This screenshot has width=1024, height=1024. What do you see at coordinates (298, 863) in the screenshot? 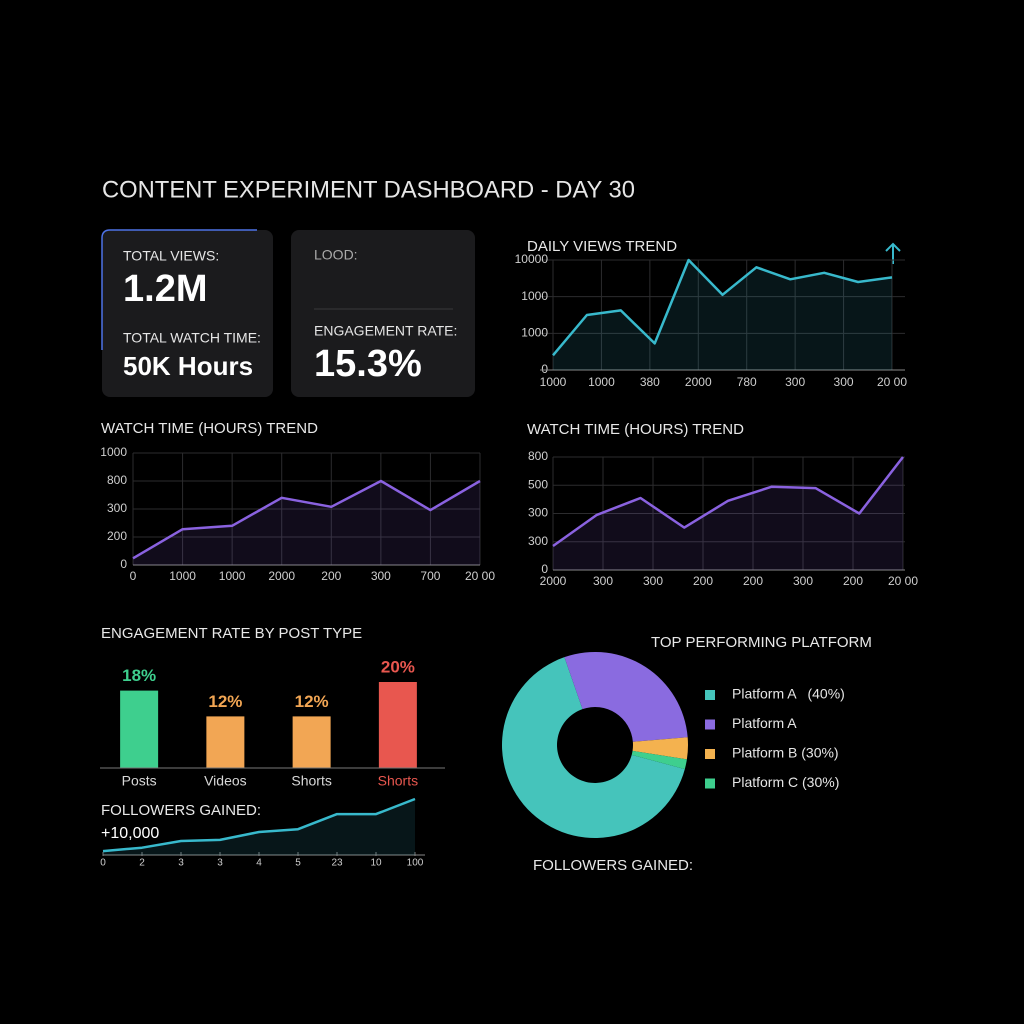
I see `x-tick-label: 5` at bounding box center [298, 863].